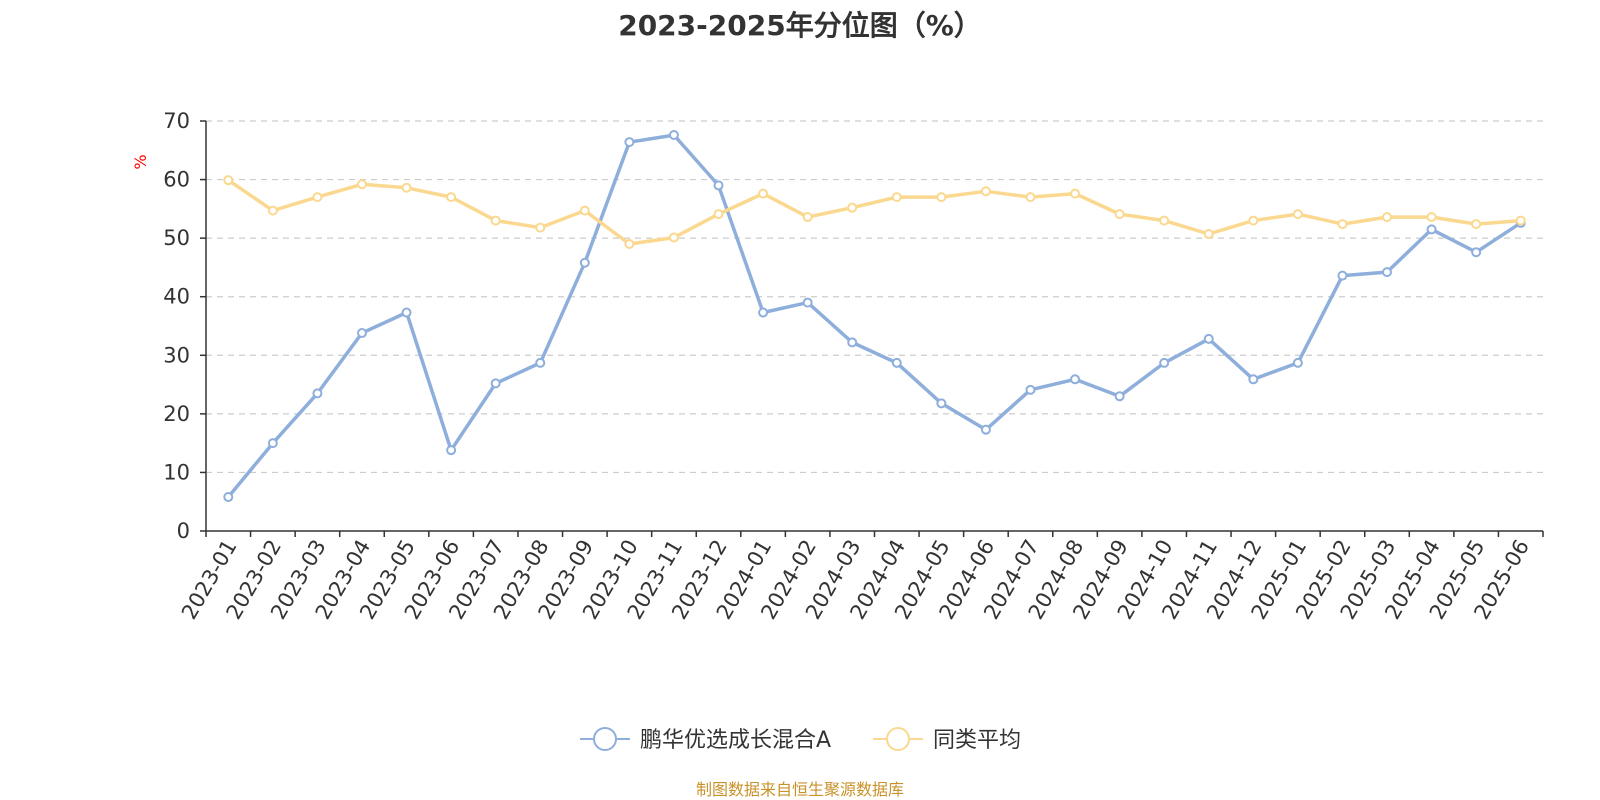 This screenshot has height=800, width=1600. I want to click on legend: 鹏华优选成长混合A 同类平均, so click(800, 740).